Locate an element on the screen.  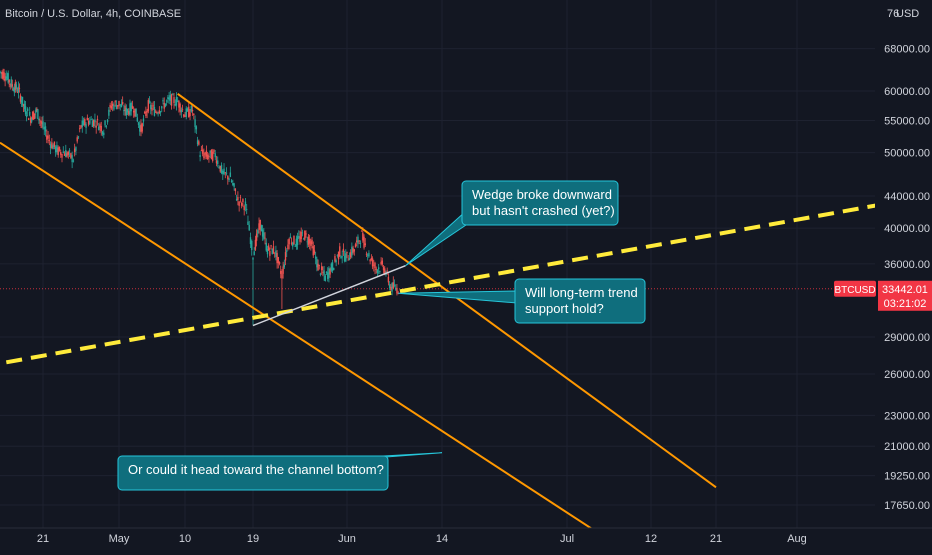
y-tick-label: 21000.00 is located at coordinates (907, 447).